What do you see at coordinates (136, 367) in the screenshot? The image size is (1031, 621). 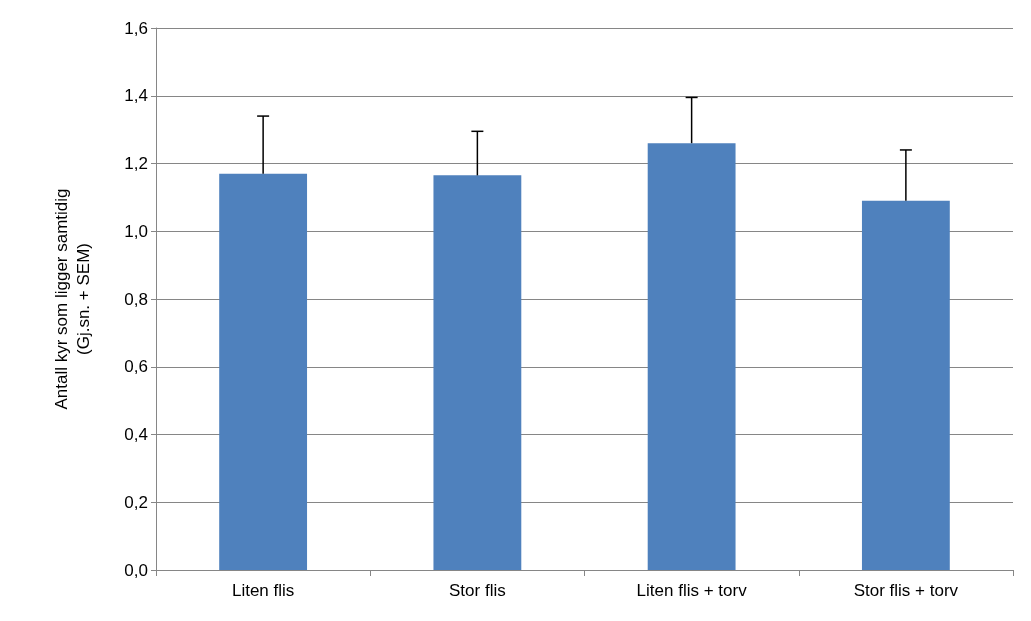 I see `y-tick-label: 0,6` at bounding box center [136, 367].